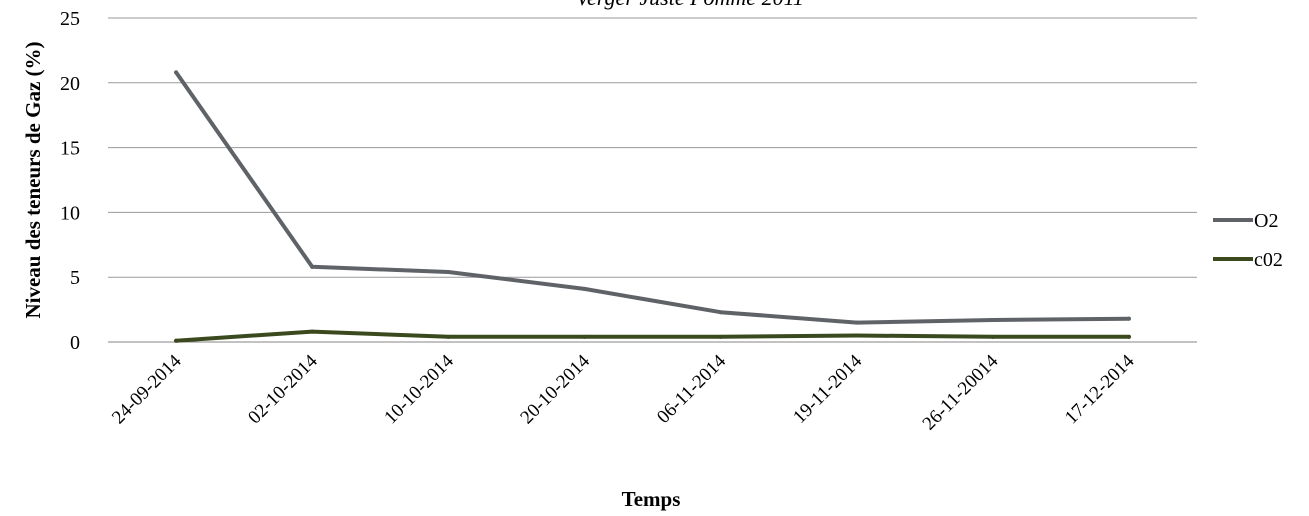  What do you see at coordinates (70, 181) in the screenshot?
I see `y-tick-labels: 0 5 10 15 20 25` at bounding box center [70, 181].